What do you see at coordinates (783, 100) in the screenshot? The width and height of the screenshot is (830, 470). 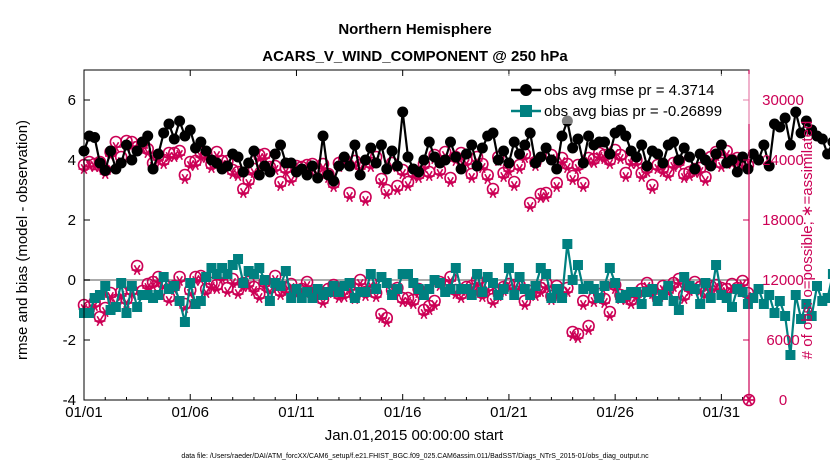 I see `y-right-tick-label: 30000` at bounding box center [783, 100].